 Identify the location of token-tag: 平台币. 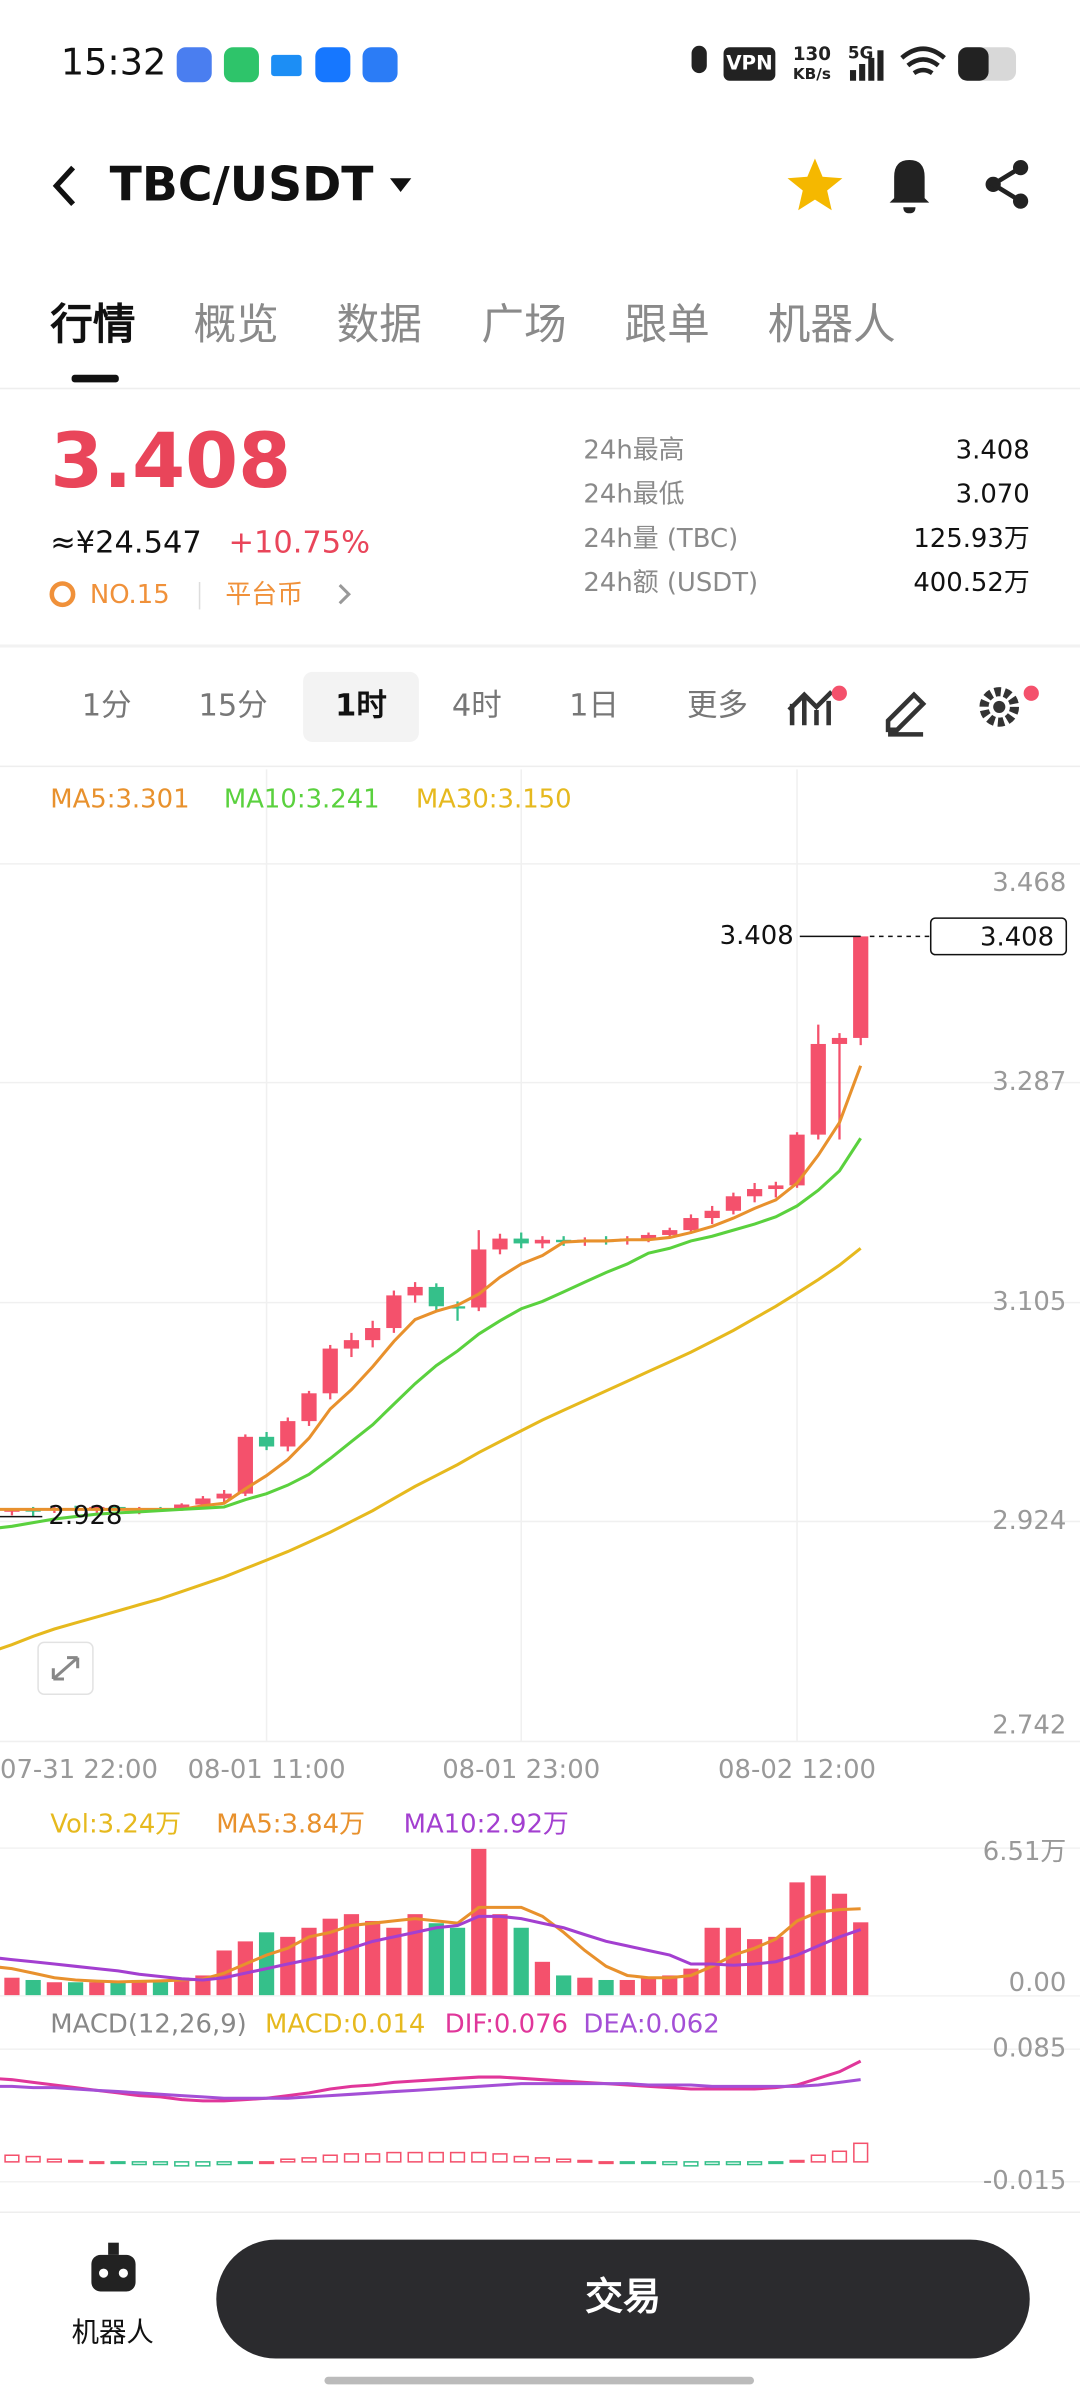
(264, 595).